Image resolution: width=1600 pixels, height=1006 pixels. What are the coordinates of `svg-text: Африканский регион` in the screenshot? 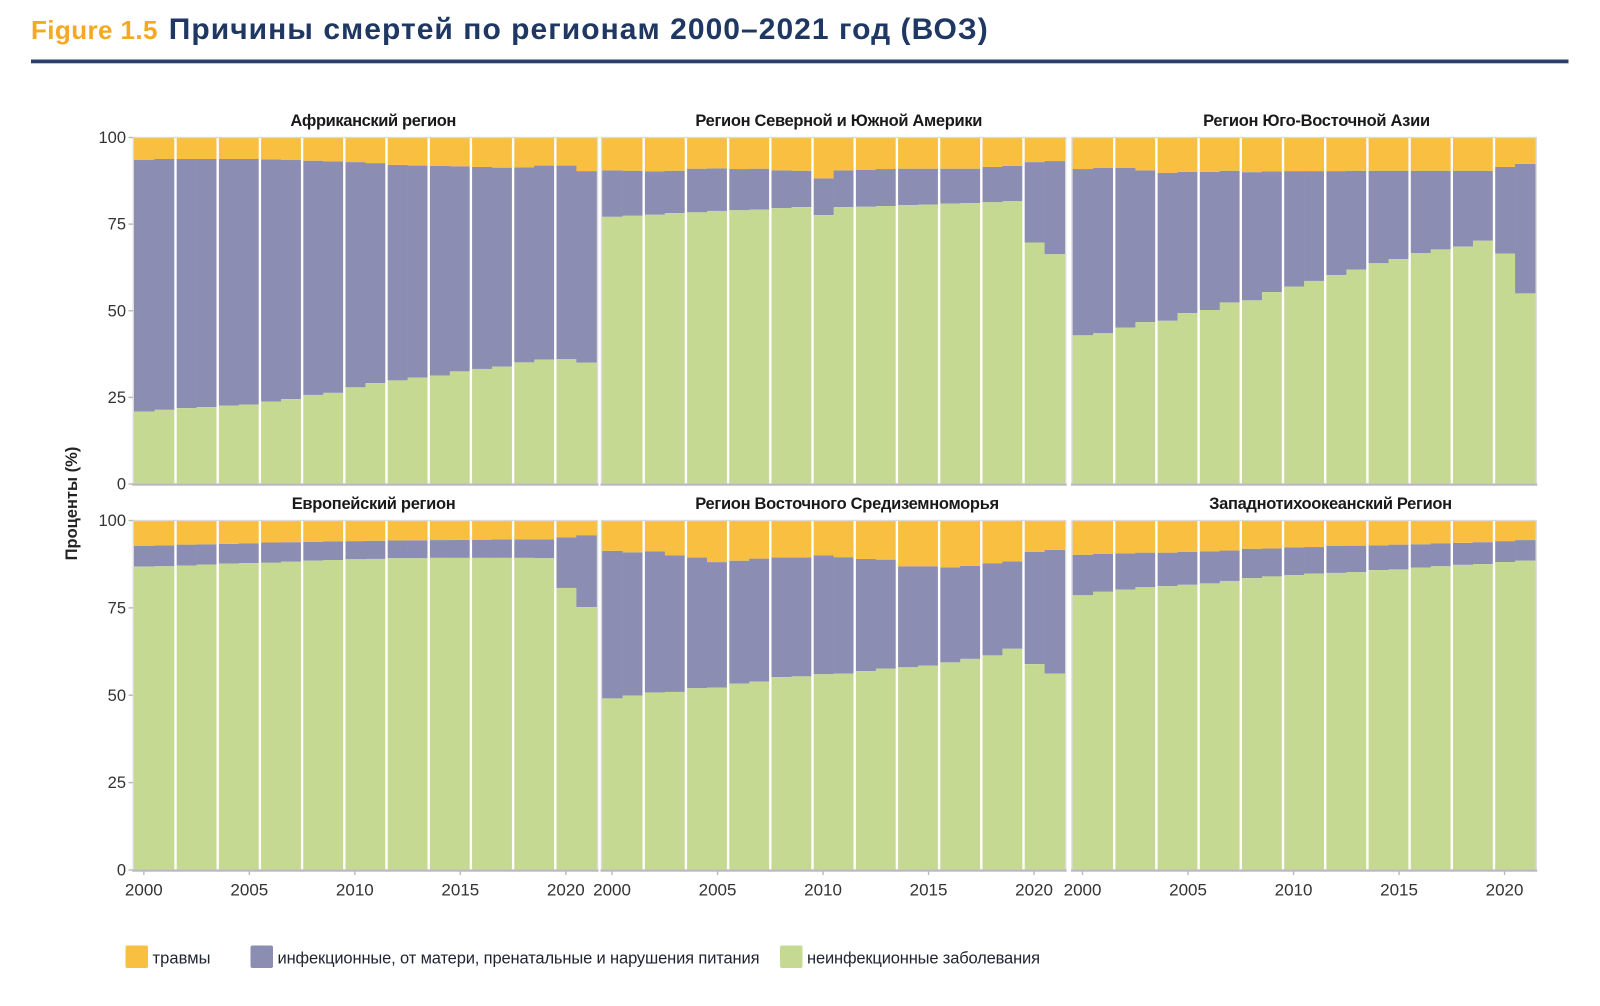 It's located at (373, 121).